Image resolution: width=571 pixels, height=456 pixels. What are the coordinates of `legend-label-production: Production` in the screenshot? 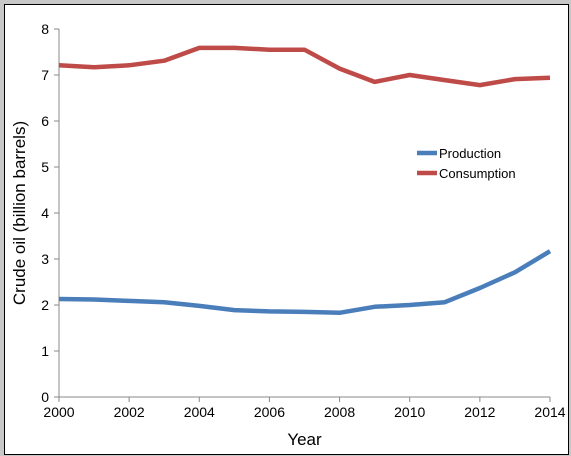 It's located at (470, 153).